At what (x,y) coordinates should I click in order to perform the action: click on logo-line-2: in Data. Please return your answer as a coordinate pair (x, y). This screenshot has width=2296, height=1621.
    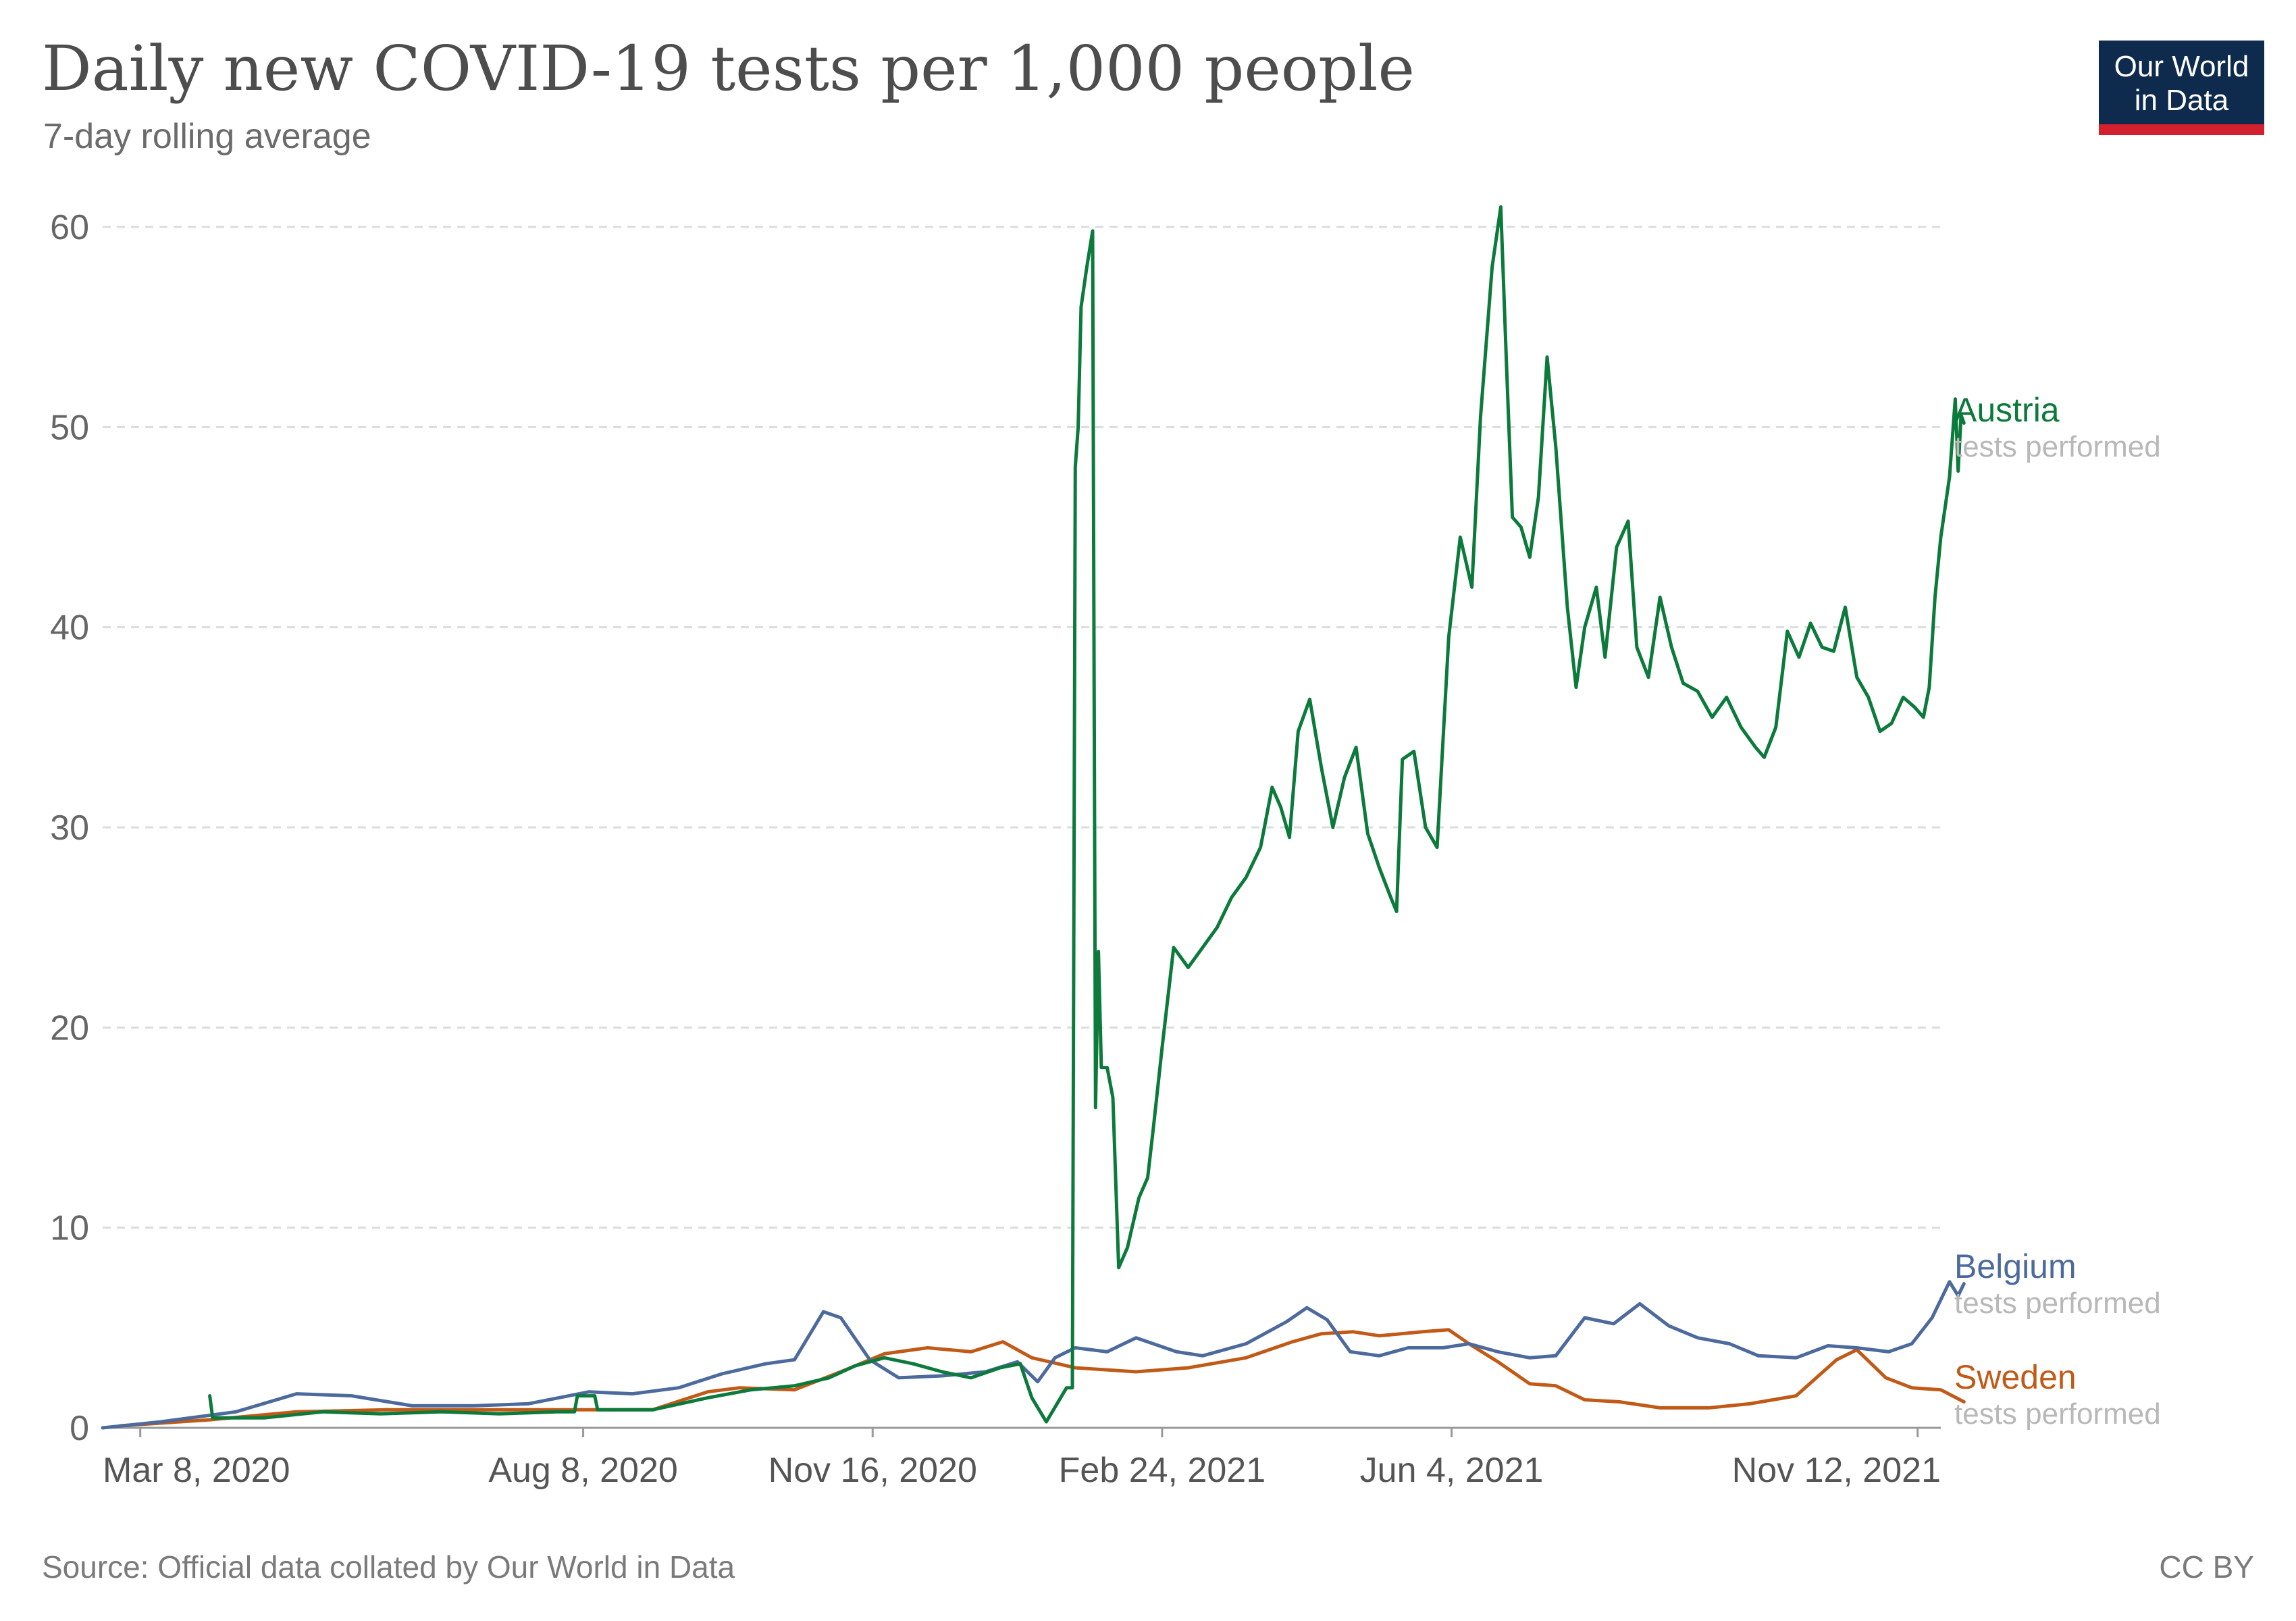
    Looking at the image, I should click on (2181, 100).